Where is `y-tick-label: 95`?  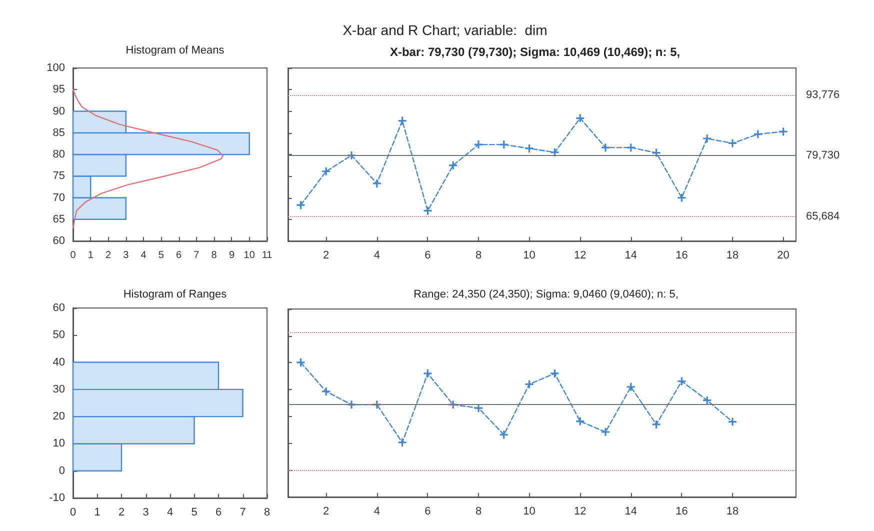 y-tick-label: 95 is located at coordinates (58, 90).